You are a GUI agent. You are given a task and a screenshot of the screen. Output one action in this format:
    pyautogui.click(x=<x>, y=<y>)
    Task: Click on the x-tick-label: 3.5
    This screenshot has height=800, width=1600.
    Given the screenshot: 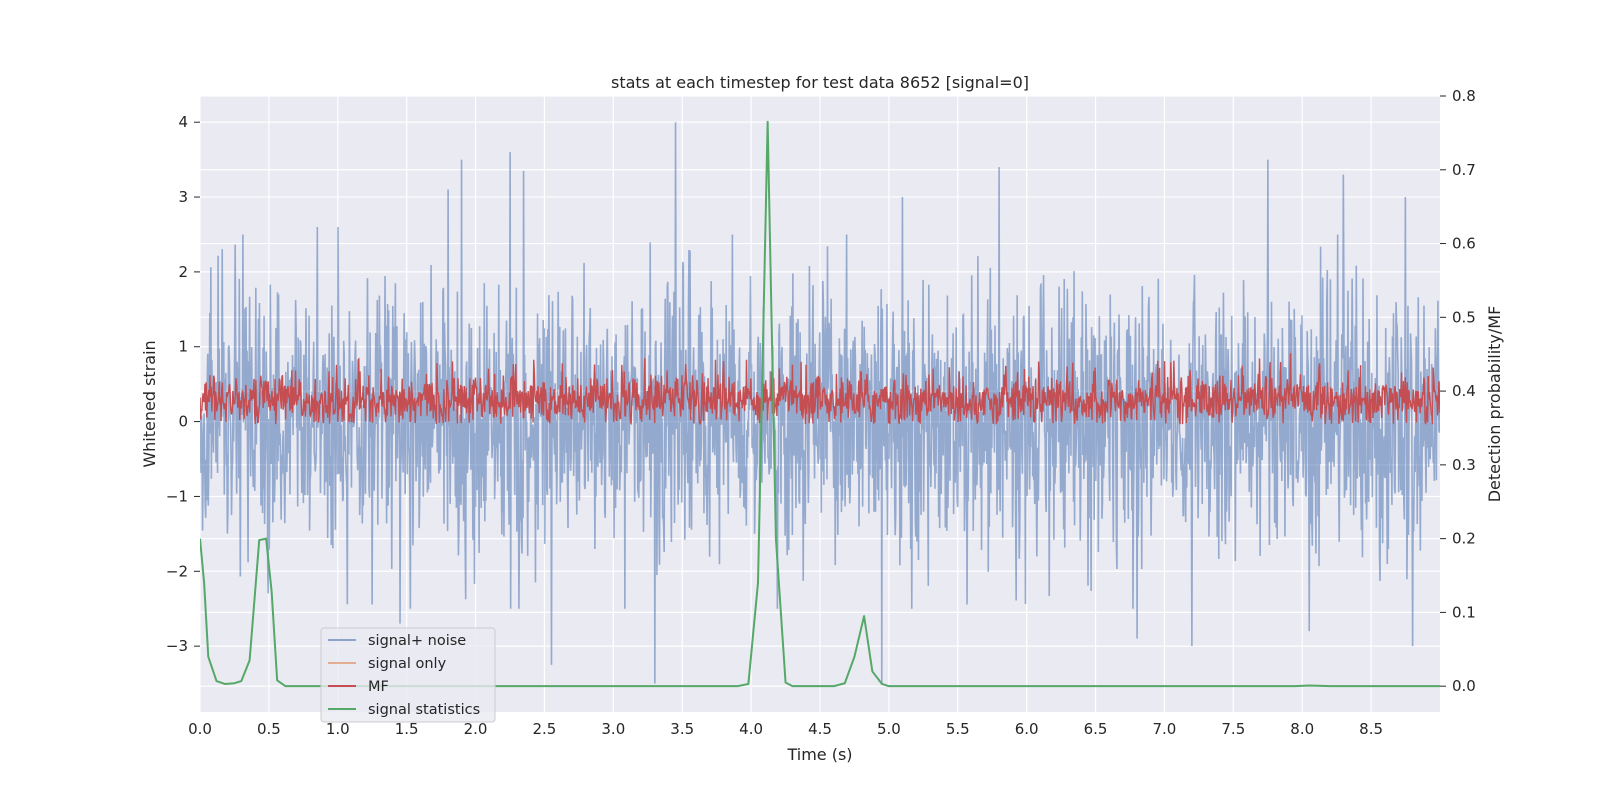 What is the action you would take?
    pyautogui.click(x=682, y=729)
    